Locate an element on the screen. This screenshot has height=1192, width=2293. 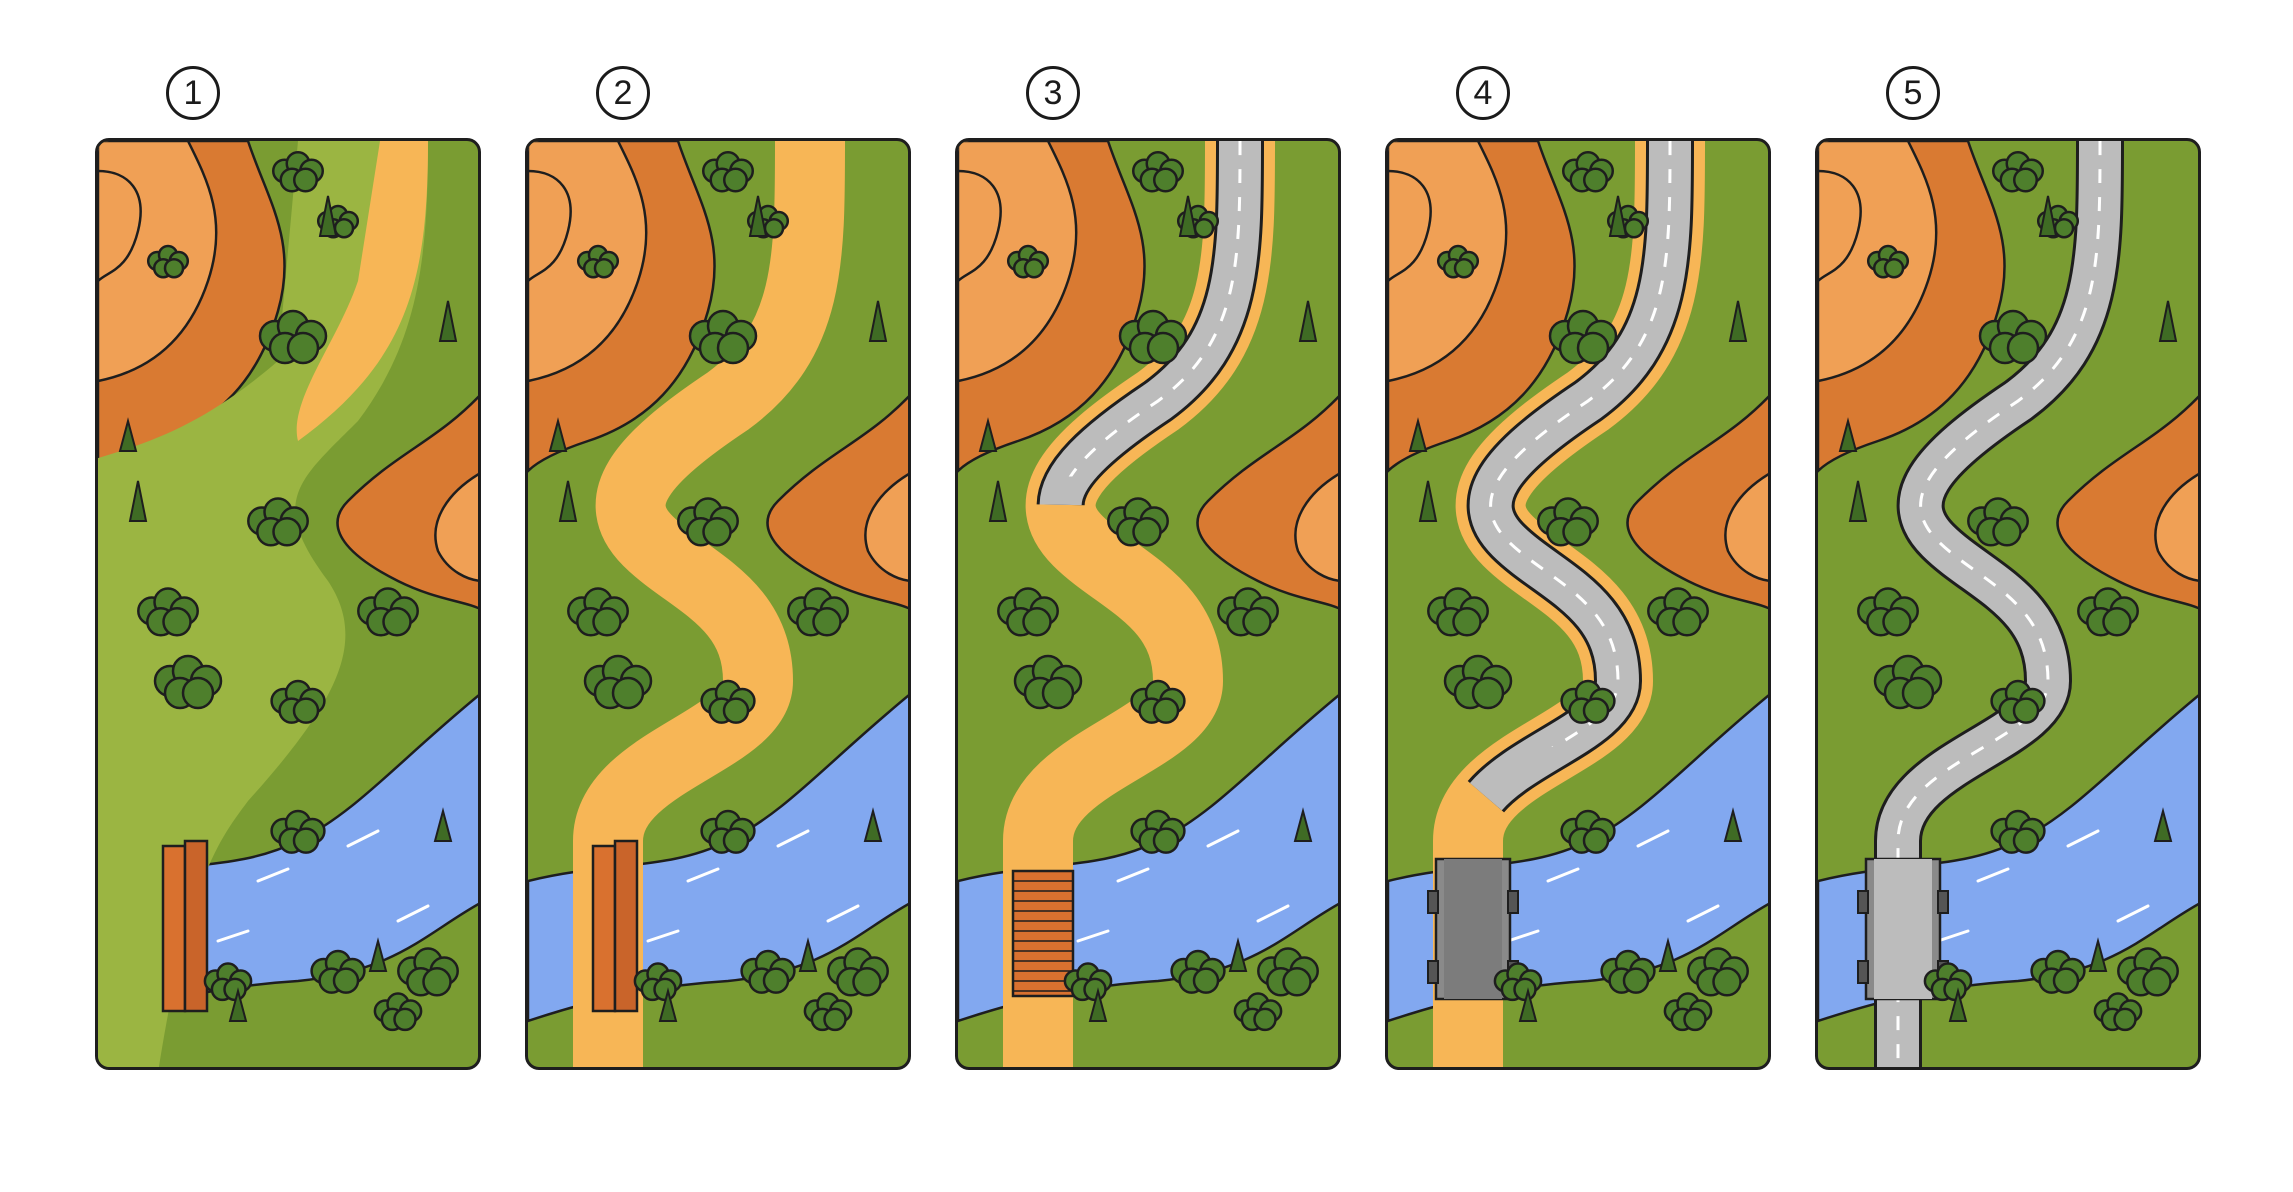
dirt-road is located at coordinates (709, 604).